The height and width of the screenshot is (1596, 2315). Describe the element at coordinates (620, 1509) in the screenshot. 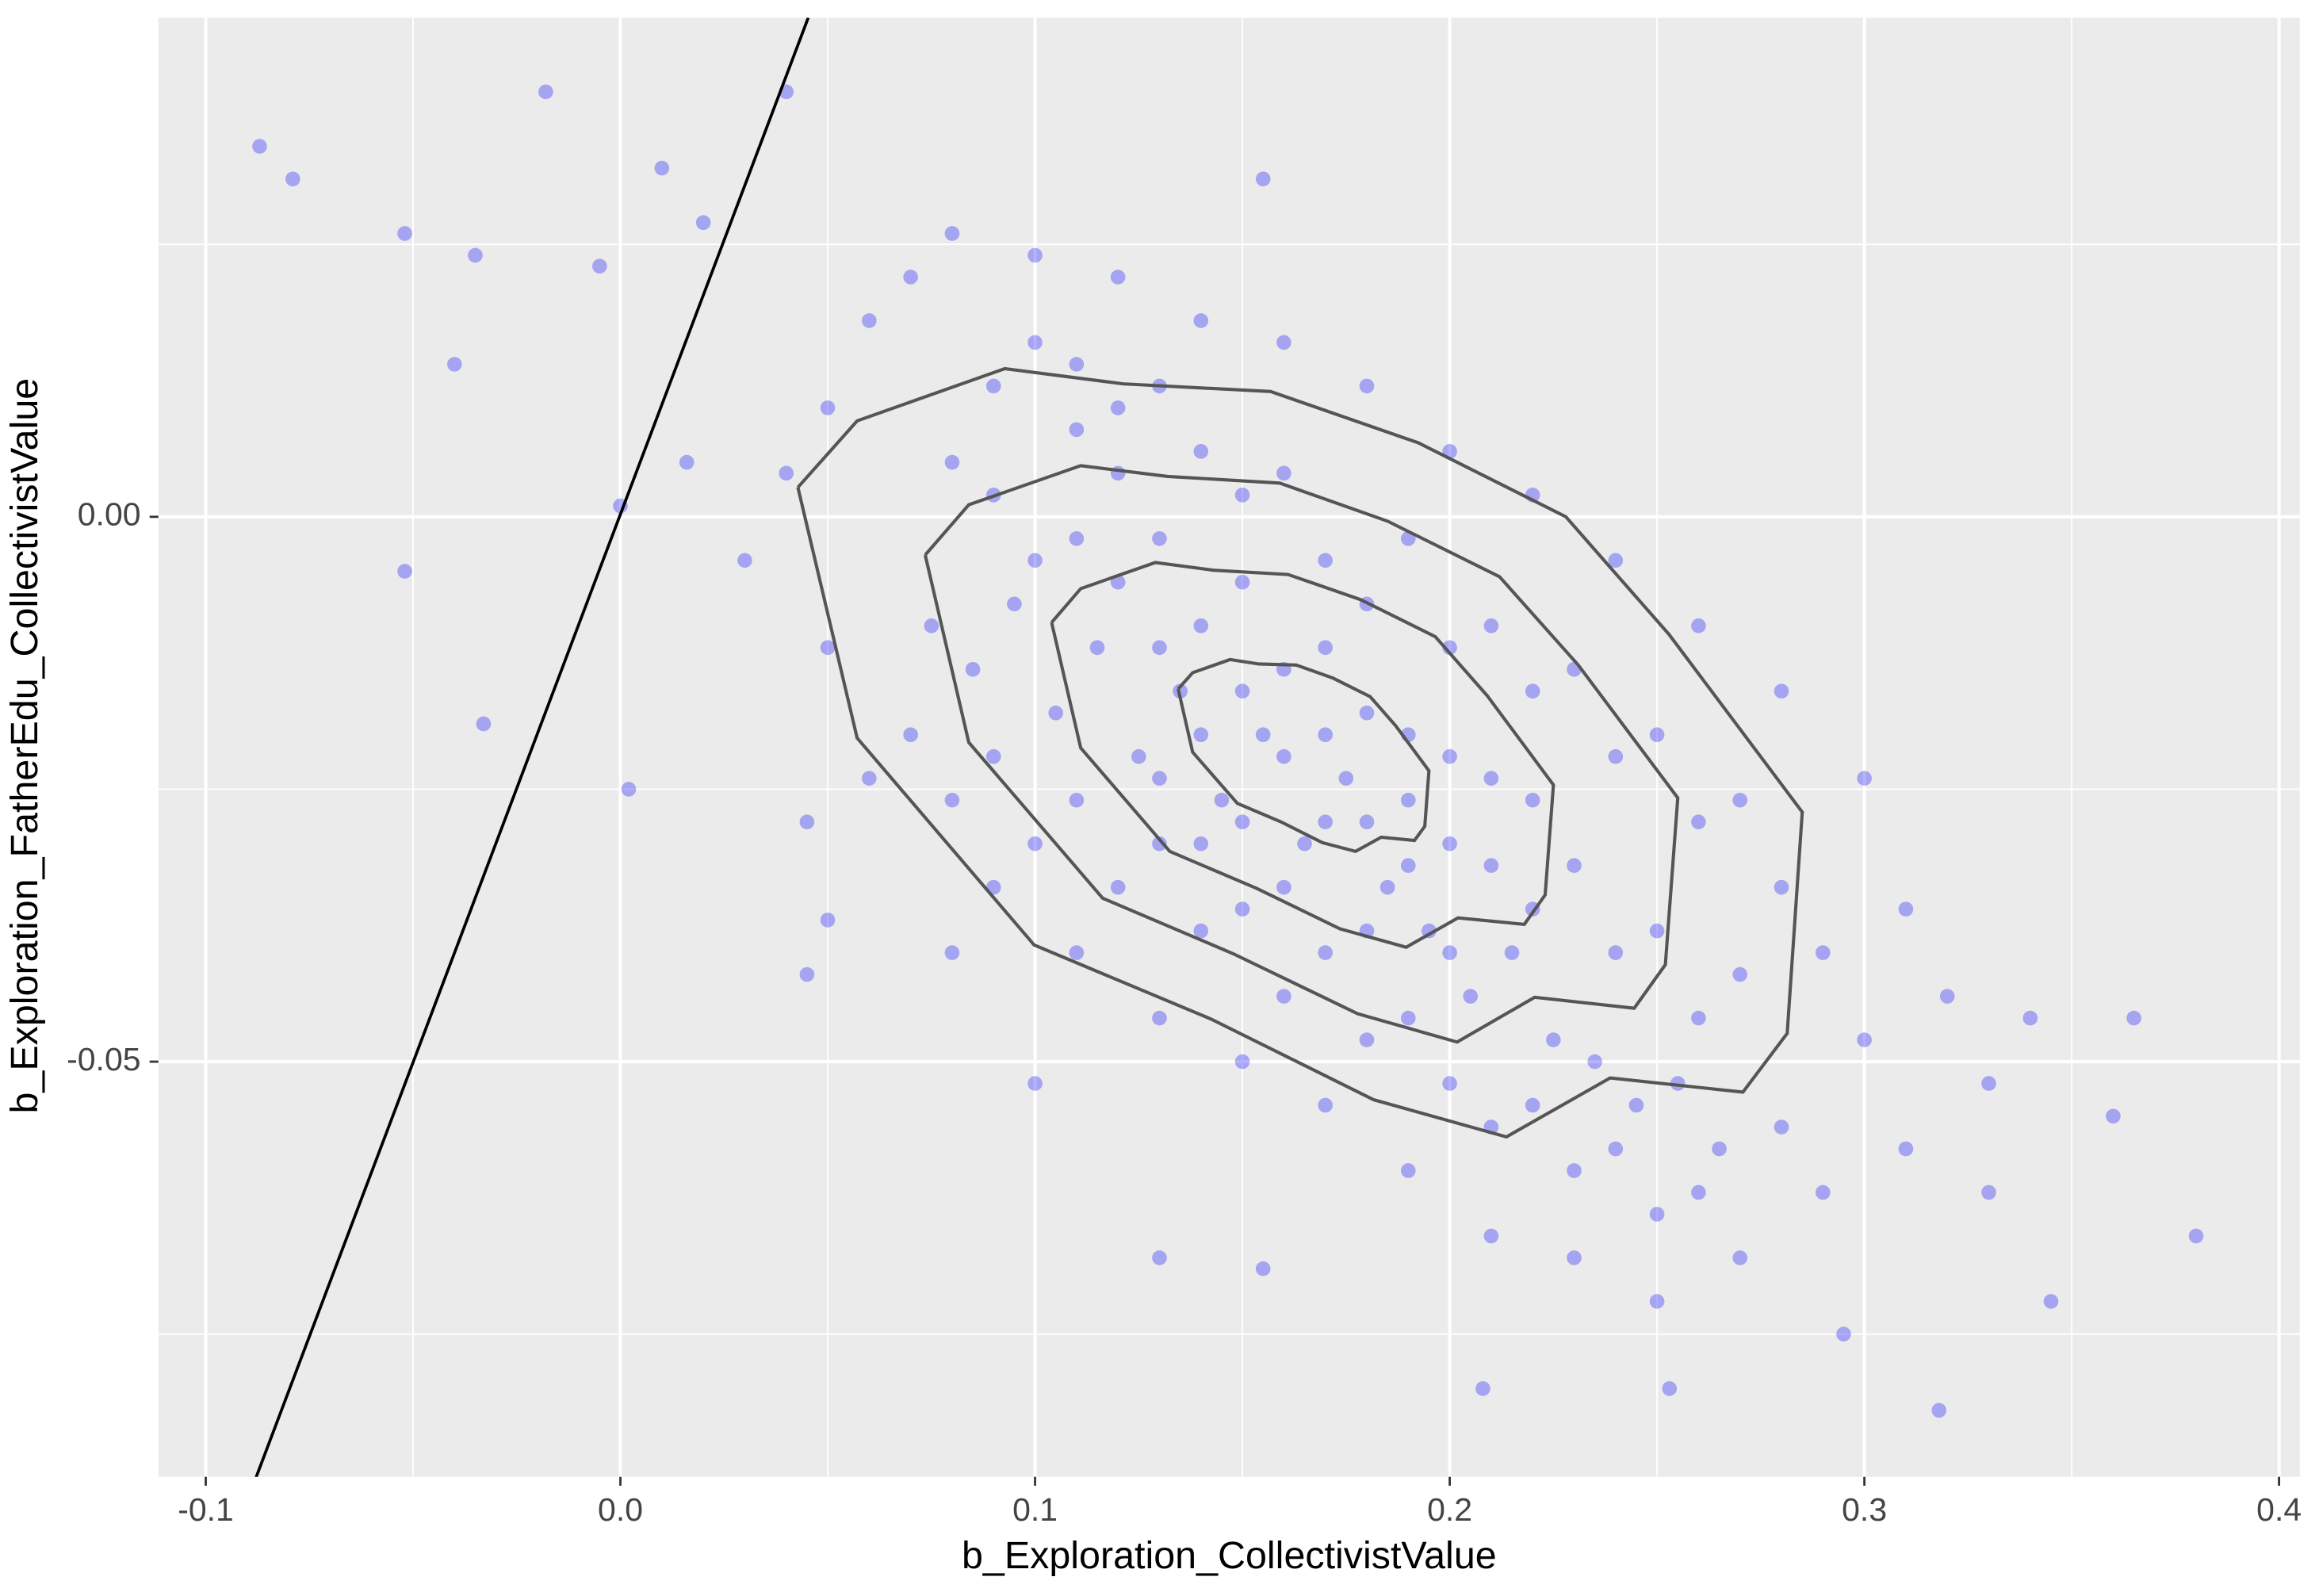

I see `x-tick-label: 0.0` at that location.